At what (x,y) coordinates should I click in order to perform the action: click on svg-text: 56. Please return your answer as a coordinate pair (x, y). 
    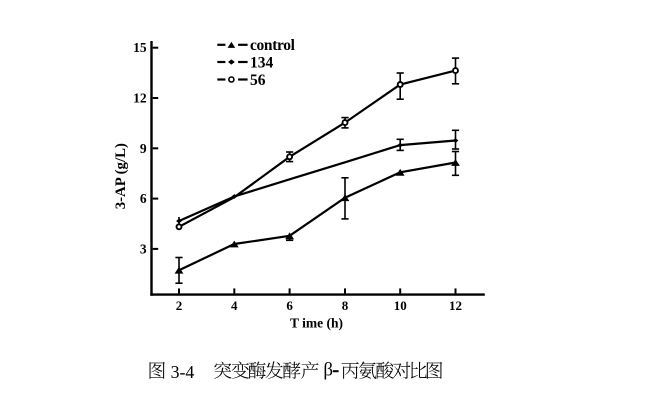
    Looking at the image, I should click on (258, 80).